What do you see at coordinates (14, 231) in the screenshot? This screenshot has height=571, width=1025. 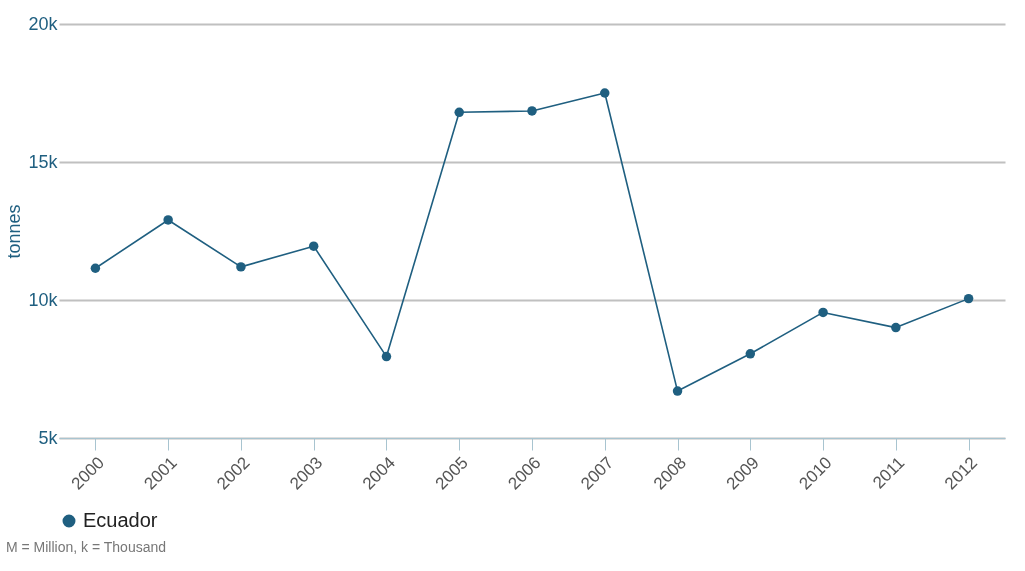 I see `y-axis-title: tonnes` at bounding box center [14, 231].